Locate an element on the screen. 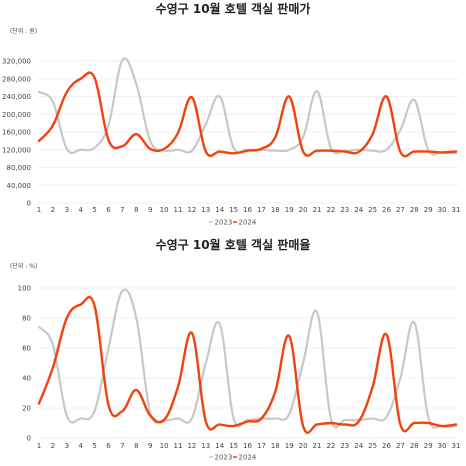 This screenshot has height=466, width=466. price-chart-legend: 2023 2024 is located at coordinates (233, 223).